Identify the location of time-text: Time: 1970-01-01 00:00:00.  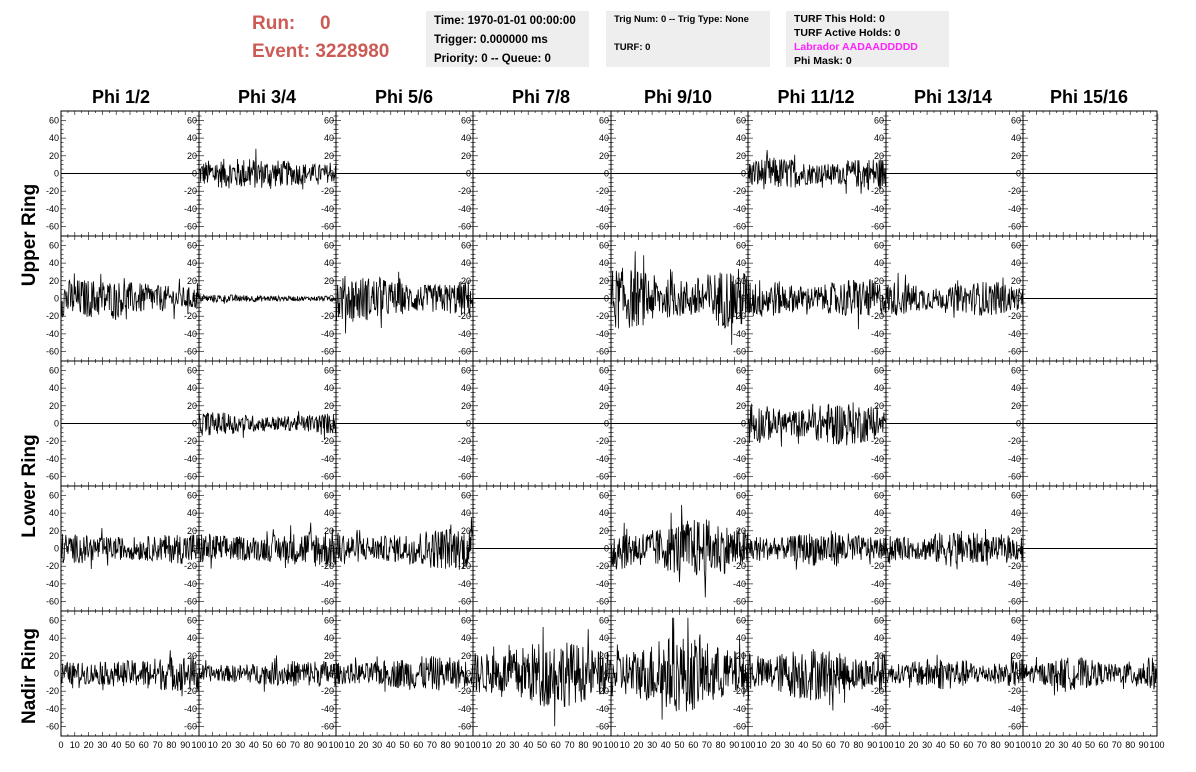
(505, 21).